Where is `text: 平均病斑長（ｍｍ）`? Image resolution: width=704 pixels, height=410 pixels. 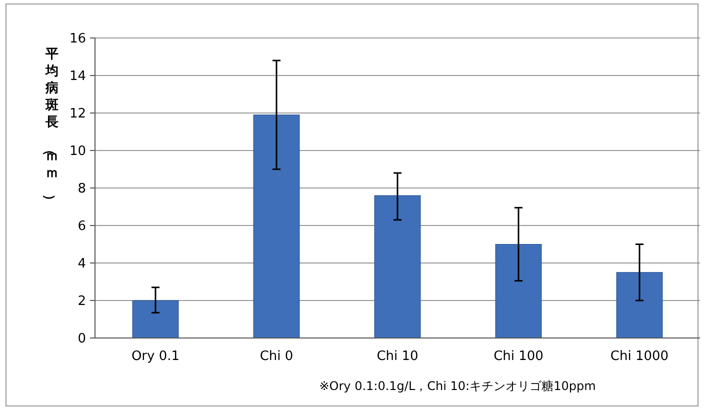
text: 平均病斑長（ｍｍ） is located at coordinates (50, 127).